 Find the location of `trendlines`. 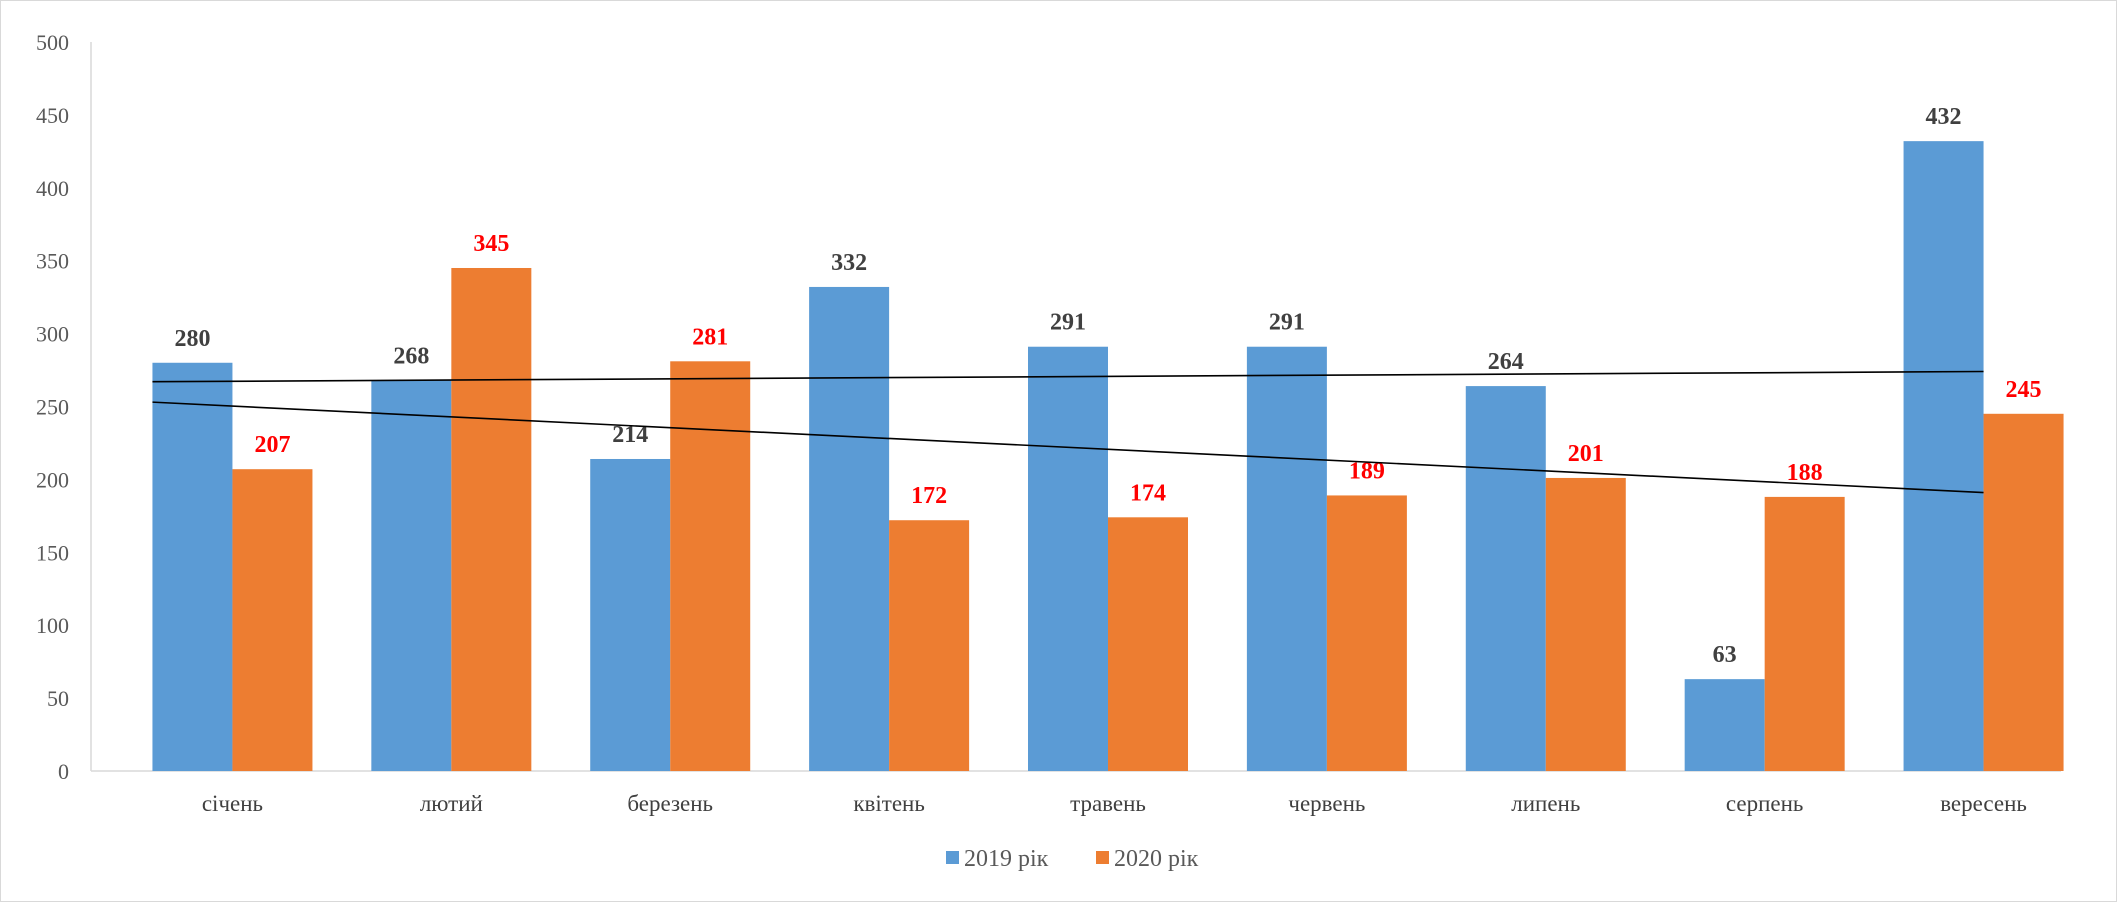

trendlines is located at coordinates (1068, 432).